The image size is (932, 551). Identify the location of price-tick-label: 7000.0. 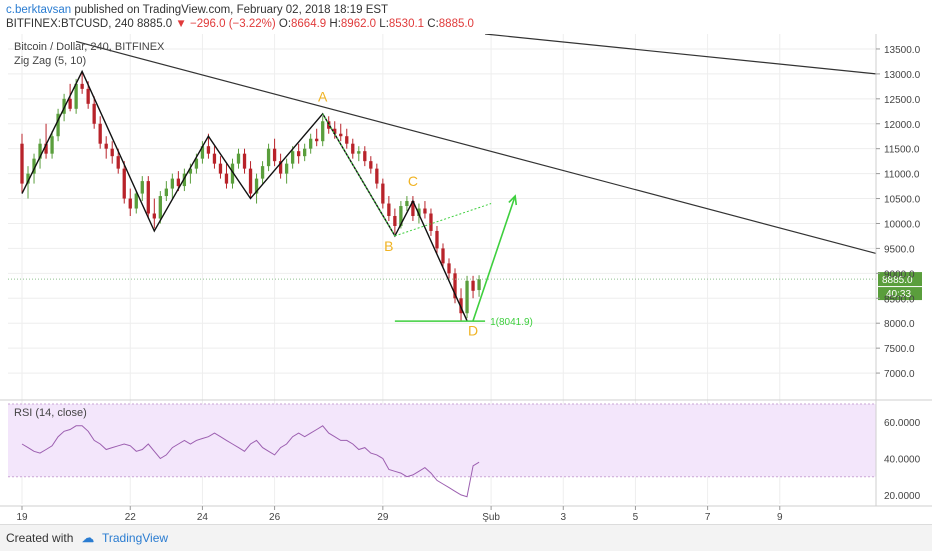
(899, 374).